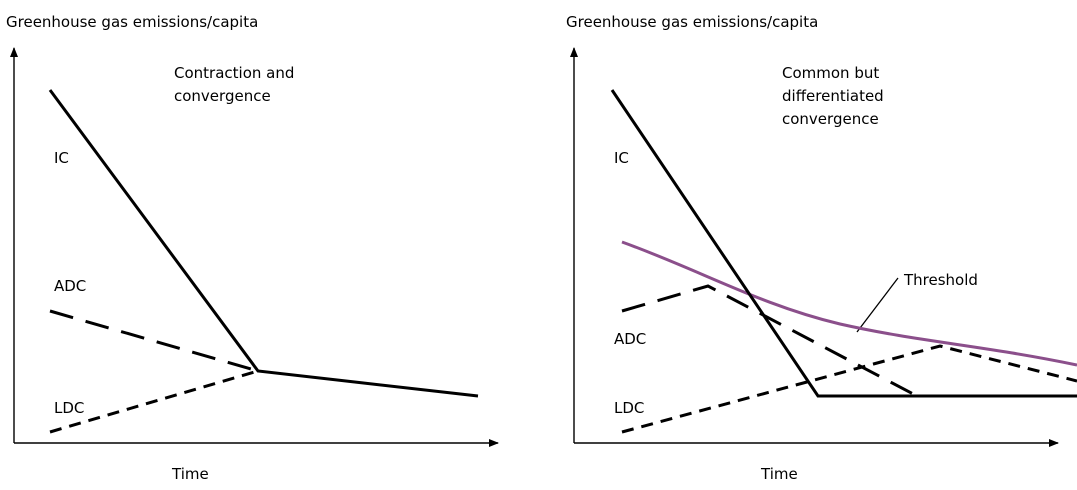 The image size is (1077, 490). I want to click on left-label-ic: IC, so click(61, 158).